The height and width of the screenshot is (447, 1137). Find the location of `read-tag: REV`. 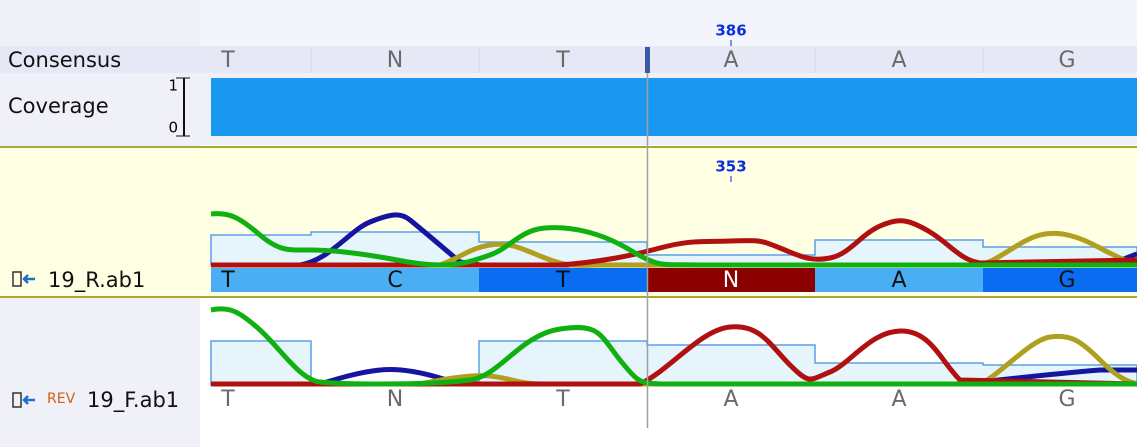

read-tag: REV is located at coordinates (61, 399).